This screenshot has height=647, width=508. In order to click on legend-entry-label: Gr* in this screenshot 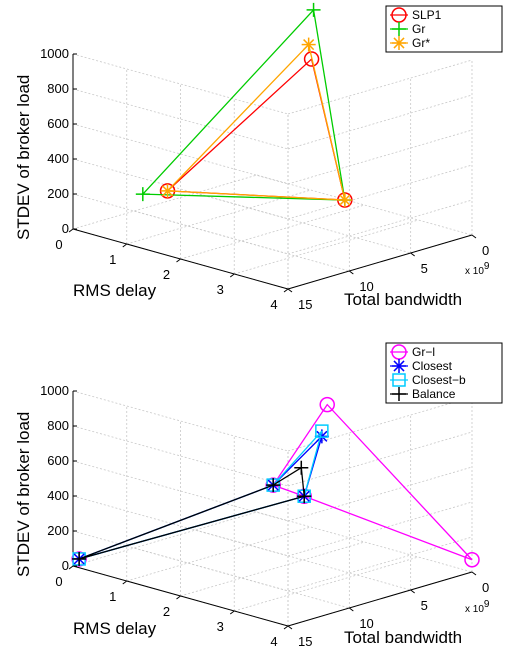, I will do `click(421, 43)`.